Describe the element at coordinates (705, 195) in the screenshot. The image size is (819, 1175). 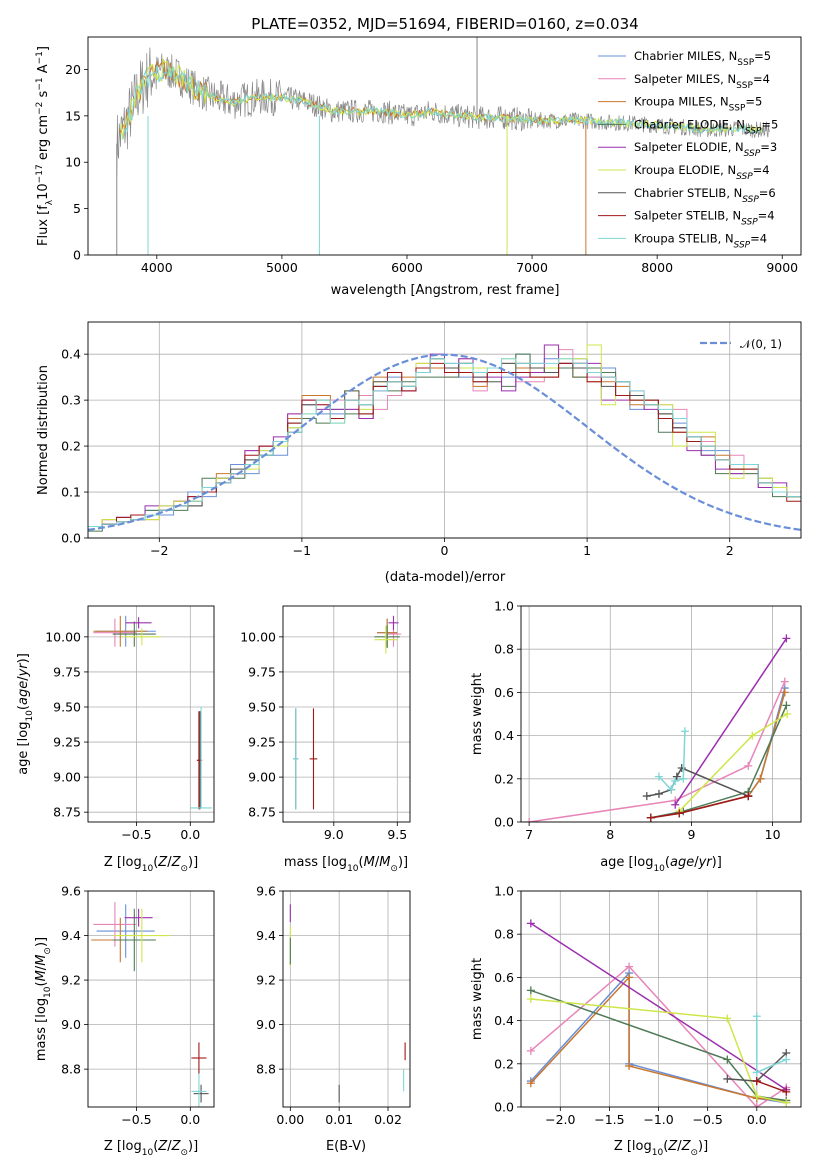
I see `legend-label: Chabrier STELIB, NSSP=6` at that location.